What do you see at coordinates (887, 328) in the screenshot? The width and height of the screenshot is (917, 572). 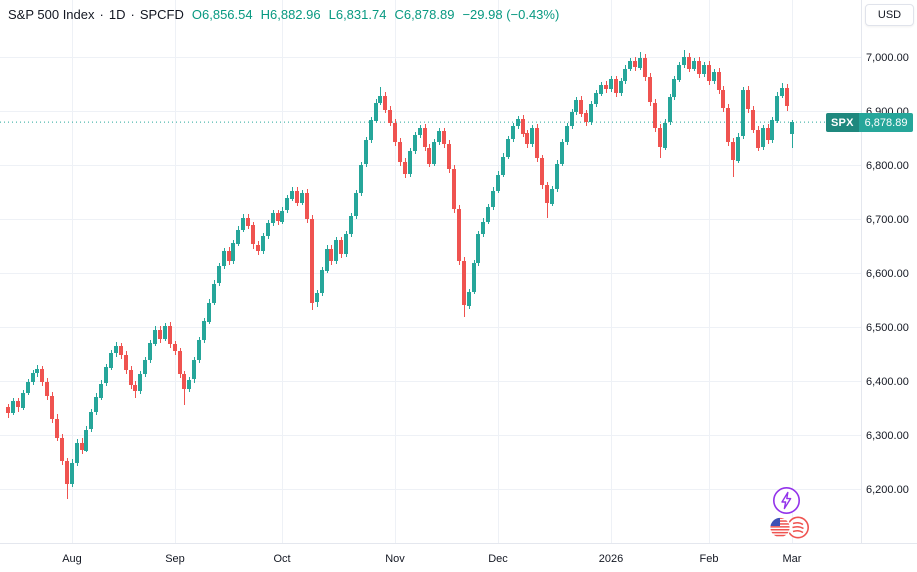 I see `svg-text: 6,500.00` at bounding box center [887, 328].